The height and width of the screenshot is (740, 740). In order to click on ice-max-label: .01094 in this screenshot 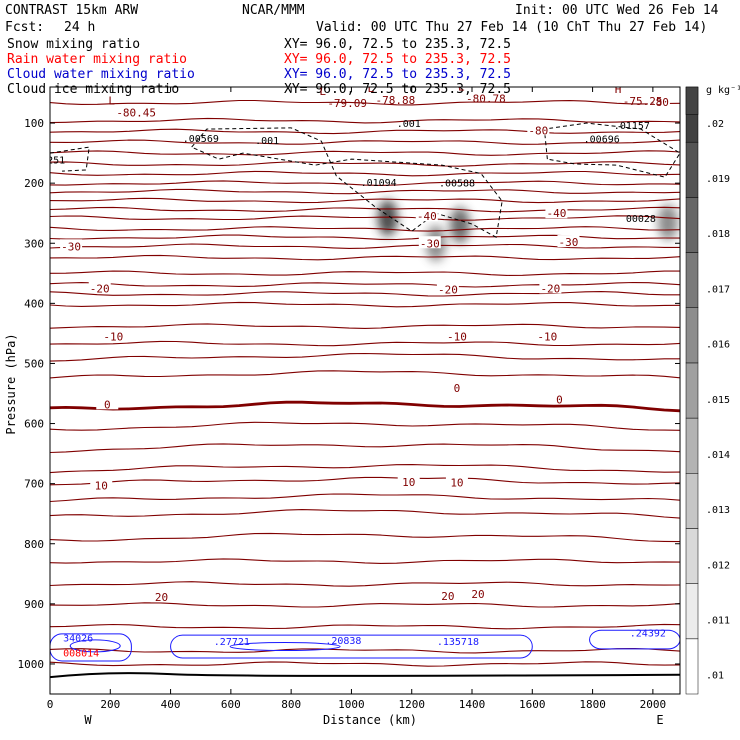, I will do `click(379, 183)`.